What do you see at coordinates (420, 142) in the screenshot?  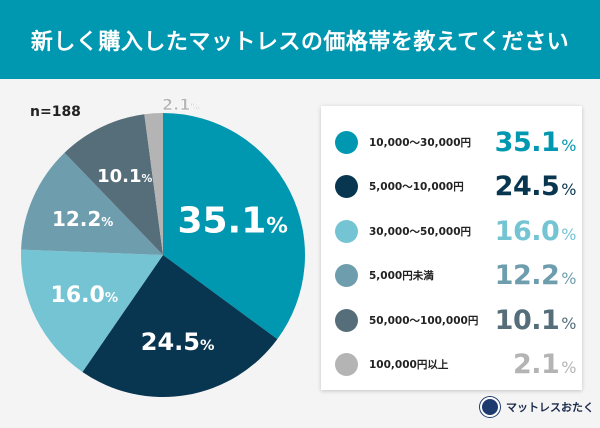 I see `legend-label: 10,000〜30,000円` at bounding box center [420, 142].